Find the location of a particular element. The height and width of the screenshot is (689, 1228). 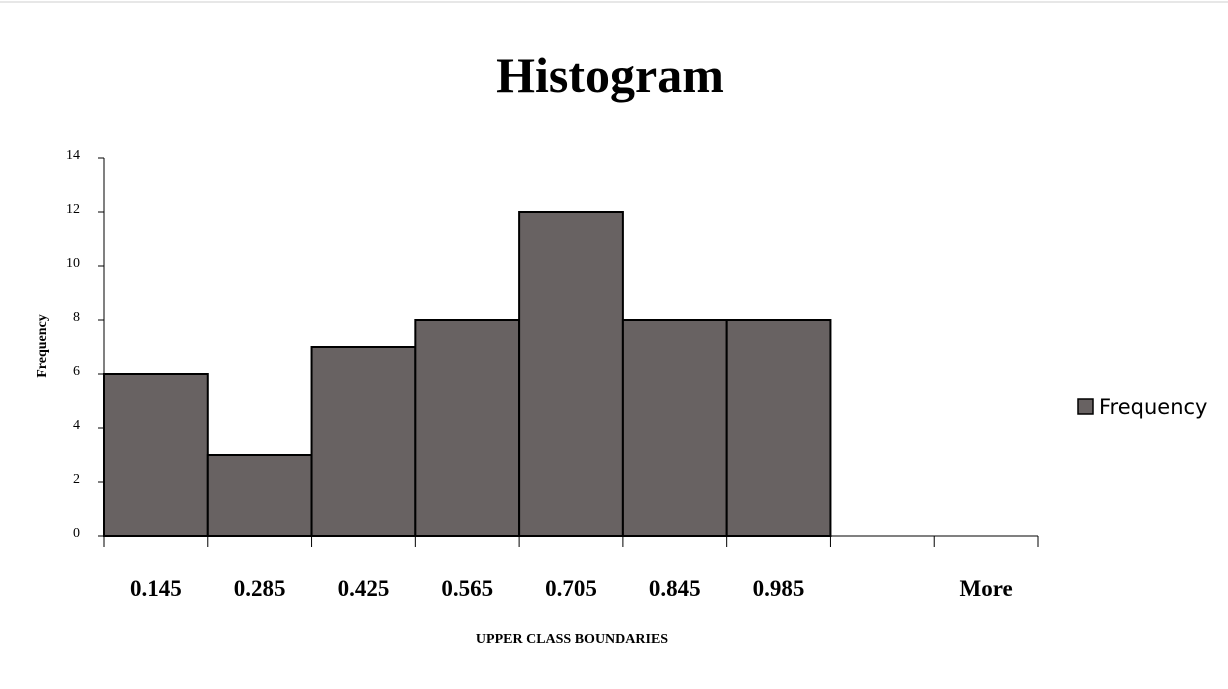

x-tick-label: 0.145 is located at coordinates (156, 588).